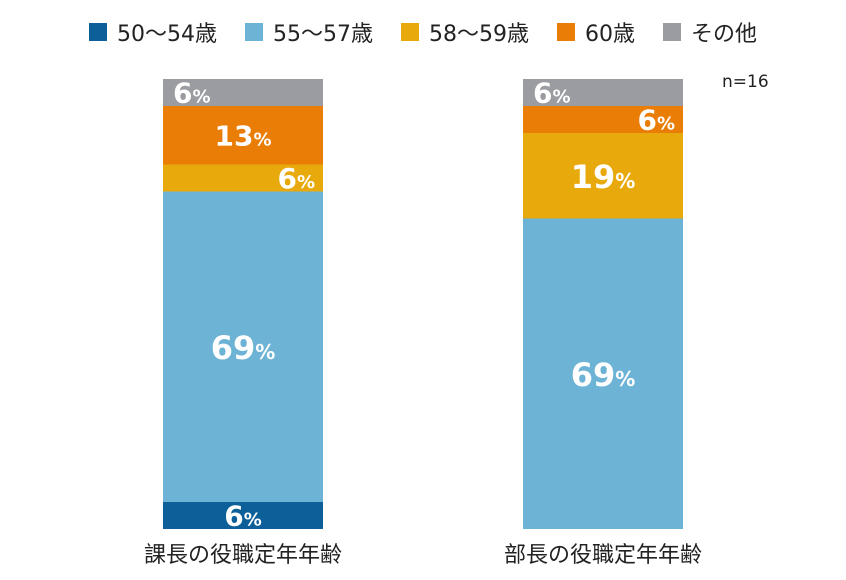 Image resolution: width=846 pixels, height=580 pixels. I want to click on data-label-1-3: 6%, so click(656, 120).